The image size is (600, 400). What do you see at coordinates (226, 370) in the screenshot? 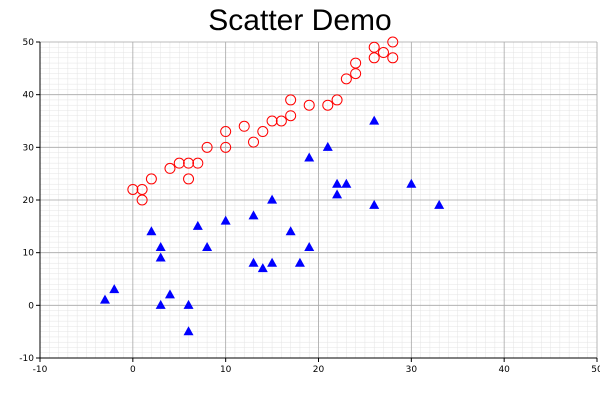
I see `x-tick-label: 10` at bounding box center [226, 370].